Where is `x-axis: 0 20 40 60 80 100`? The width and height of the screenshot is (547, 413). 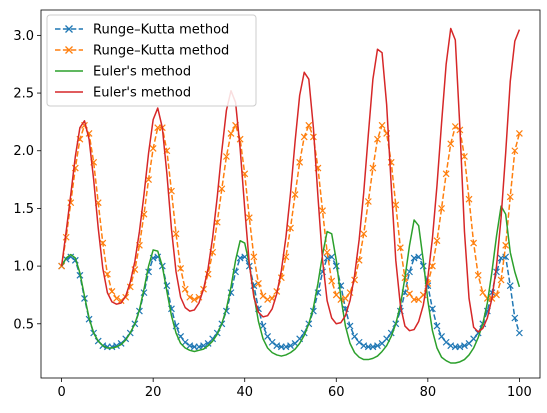
x-axis: 0 20 40 60 80 100 is located at coordinates (294, 389).